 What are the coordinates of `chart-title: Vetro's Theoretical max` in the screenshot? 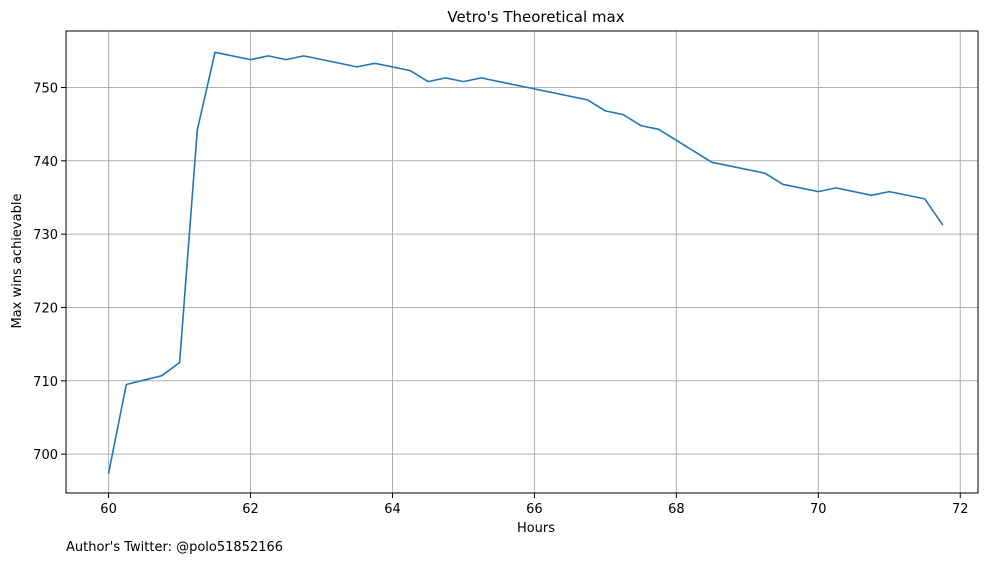 It's located at (535, 17).